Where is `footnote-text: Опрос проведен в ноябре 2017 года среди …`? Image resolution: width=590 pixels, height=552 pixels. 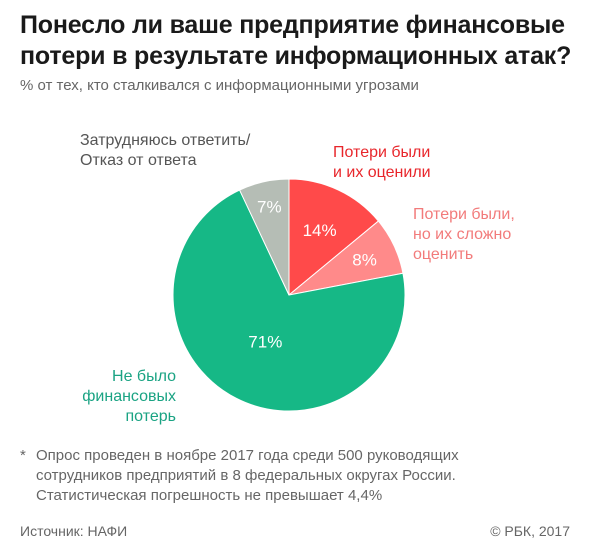
footnote-text: Опрос проведен в ноябре 2017 года среди … is located at coordinates (247, 475).